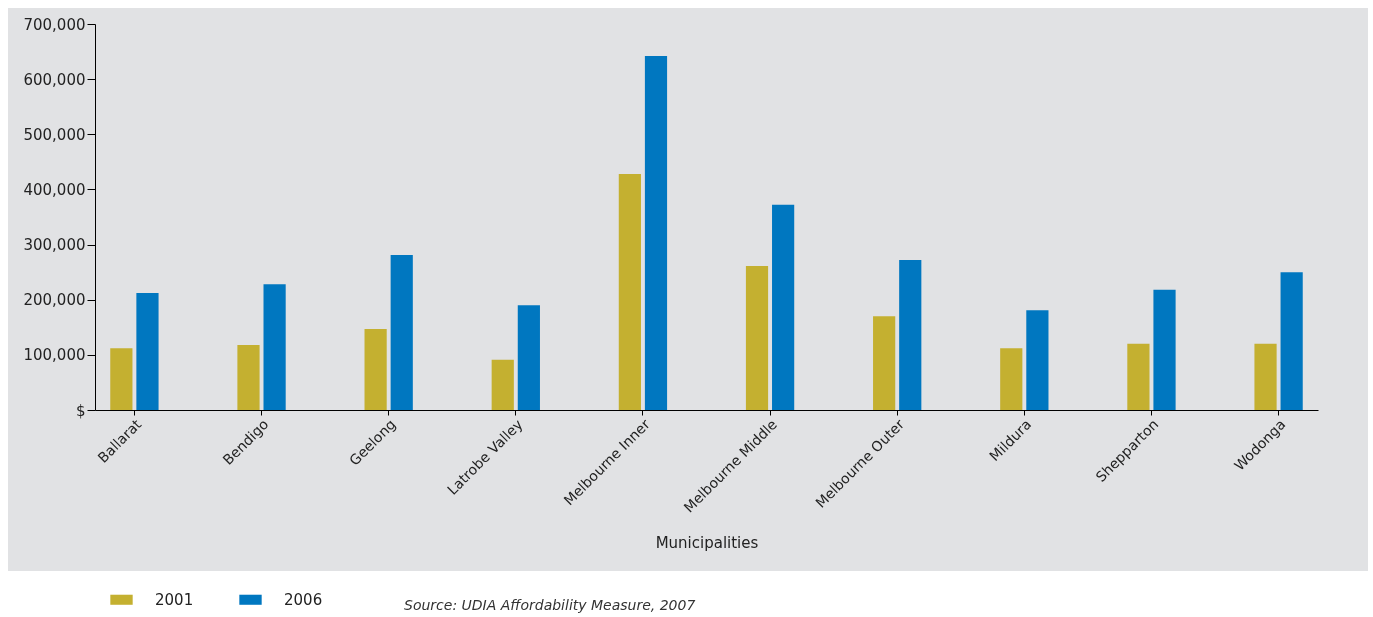 This screenshot has width=1373, height=617. Describe the element at coordinates (54, 355) in the screenshot. I see `y-tick-label: 100,000` at that location.